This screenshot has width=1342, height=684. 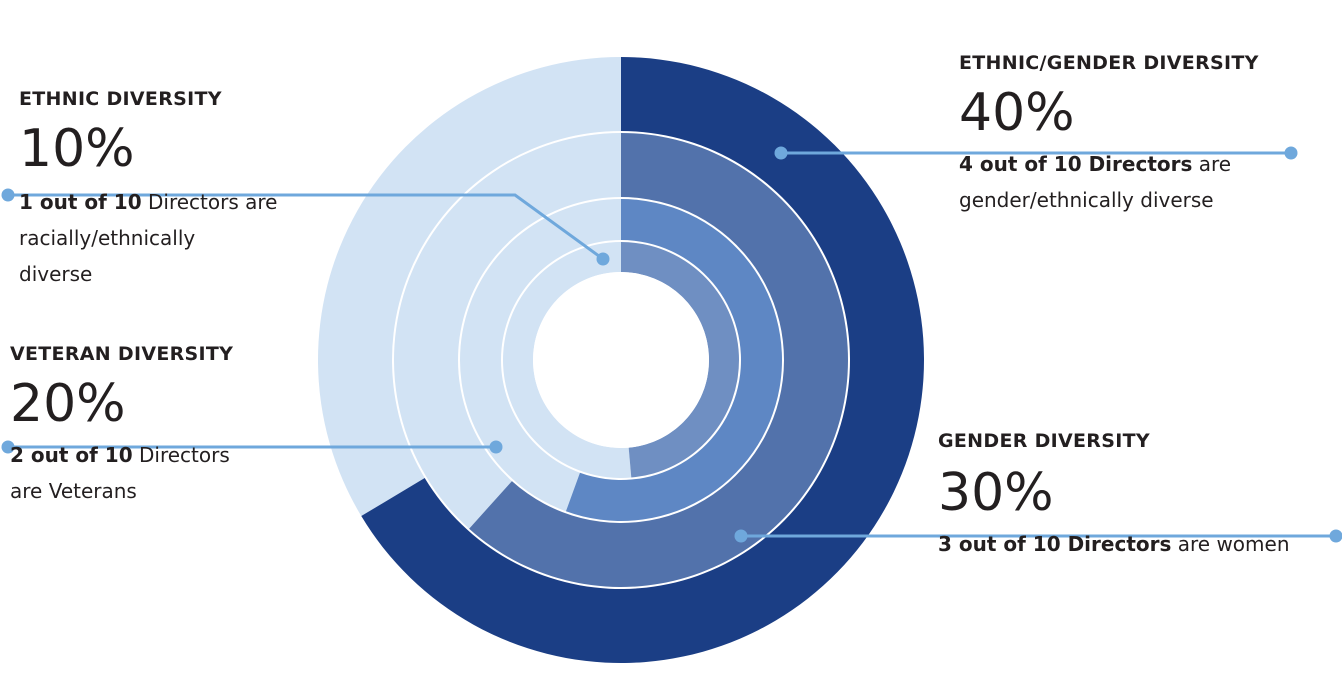 I want to click on veteran-desc-bold: 2 out of 10, so click(x=71, y=455).